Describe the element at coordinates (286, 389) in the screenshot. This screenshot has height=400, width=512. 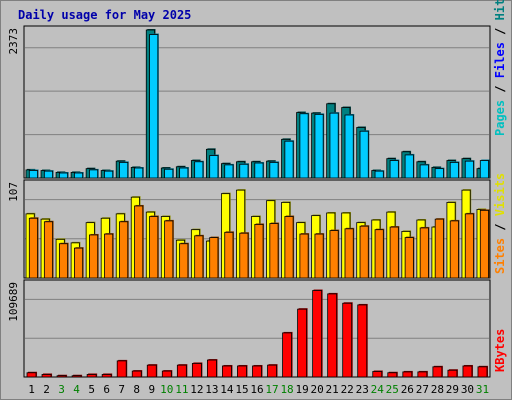
I see `x-tick-label-day-18: 18` at that location.